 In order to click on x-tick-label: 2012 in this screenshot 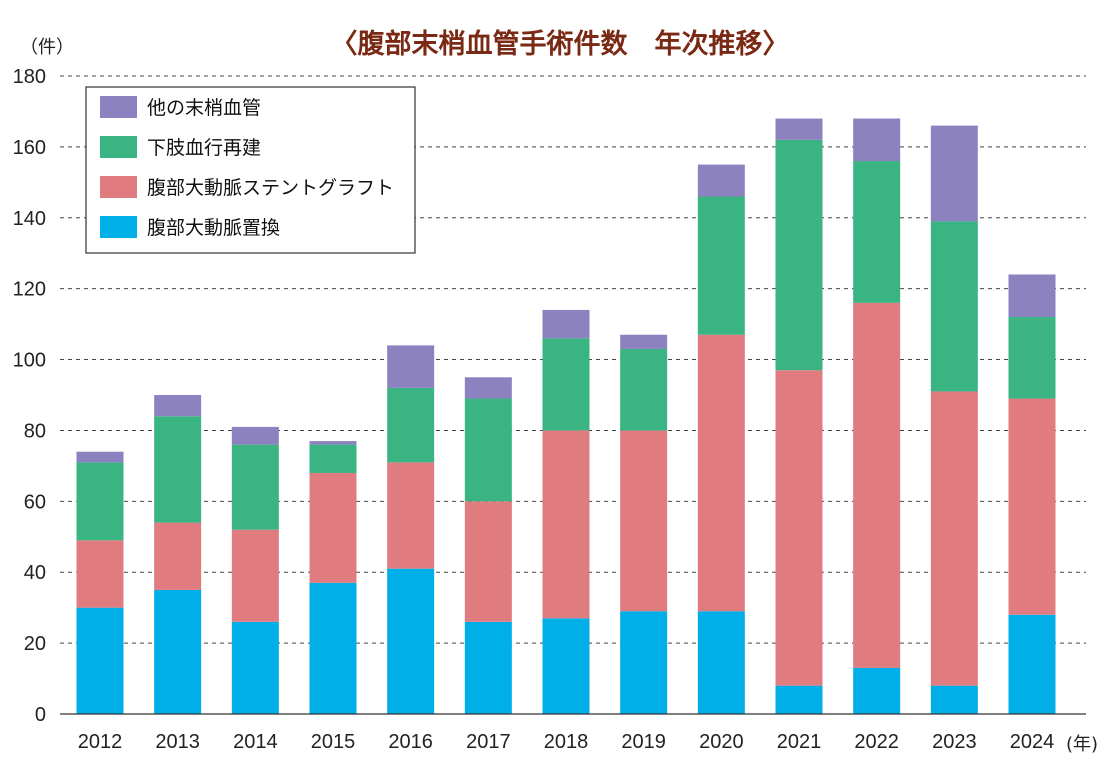, I will do `click(100, 742)`.